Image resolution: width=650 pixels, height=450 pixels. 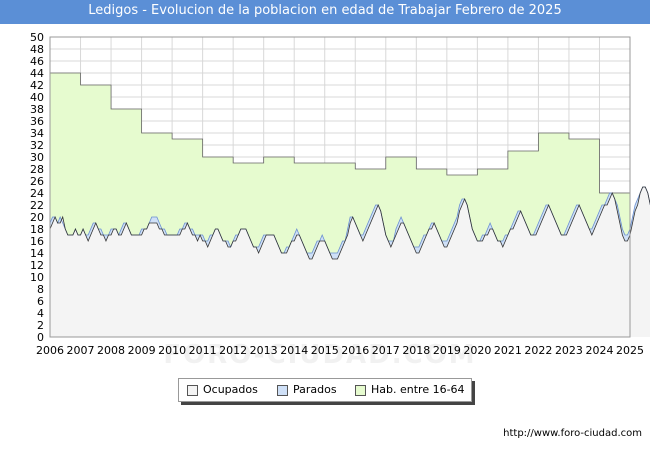 What do you see at coordinates (37, 37) in the screenshot?
I see `y-tick-label: 50` at bounding box center [37, 37].